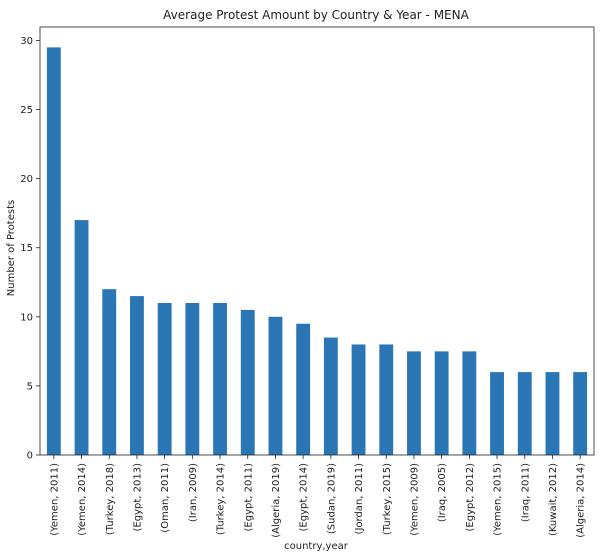  What do you see at coordinates (442, 492) in the screenshot?
I see `x-tick-label: (Iraq, 2005)` at bounding box center [442, 492].